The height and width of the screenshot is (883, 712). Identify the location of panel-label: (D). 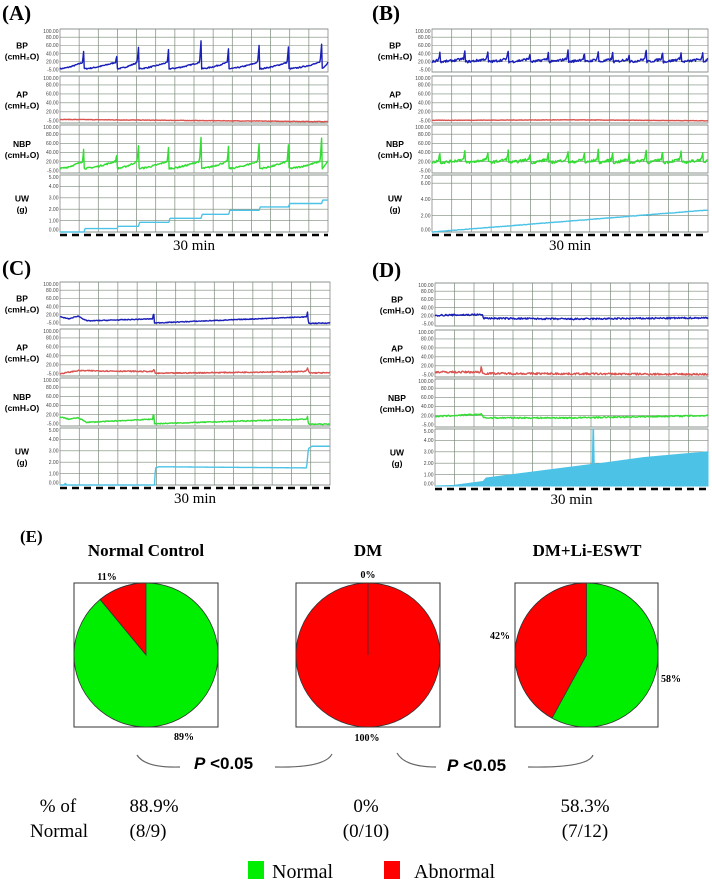
(386, 270).